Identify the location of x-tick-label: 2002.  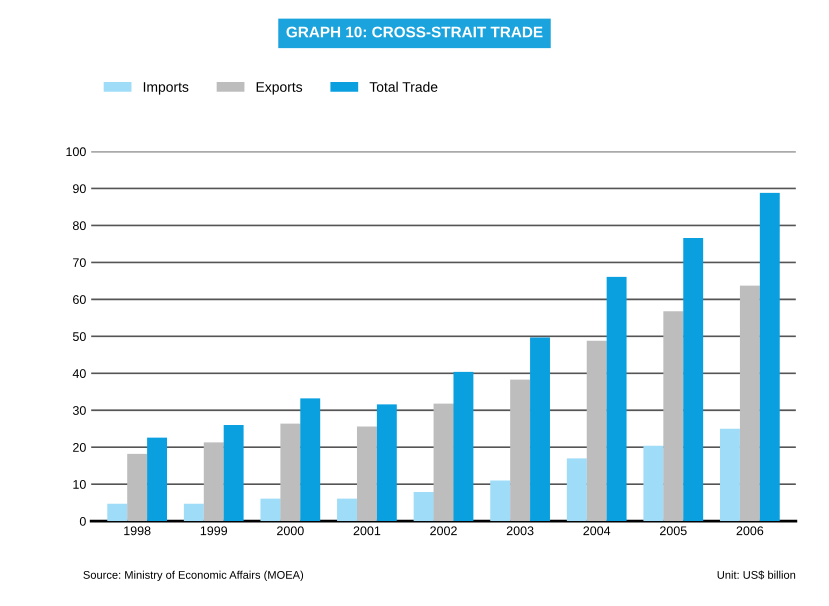
(443, 531).